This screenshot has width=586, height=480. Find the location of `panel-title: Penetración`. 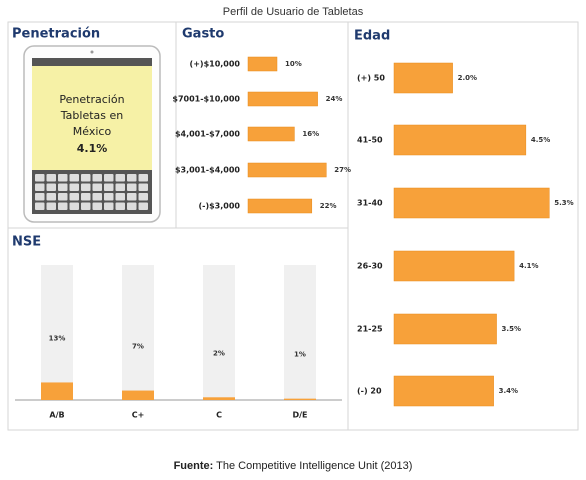

panel-title: Penetración is located at coordinates (56, 34).